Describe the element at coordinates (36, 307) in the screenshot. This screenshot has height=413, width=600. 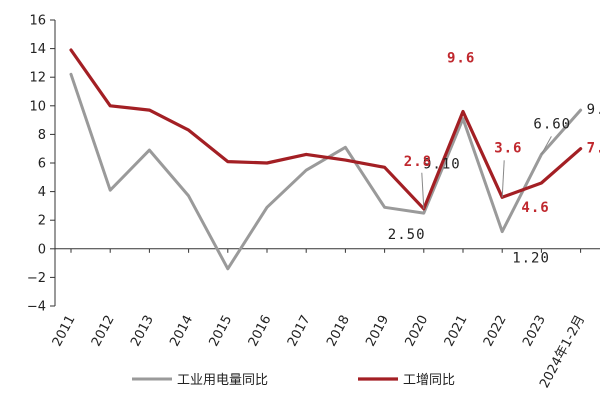
I see `y-tick-label: −4` at that location.